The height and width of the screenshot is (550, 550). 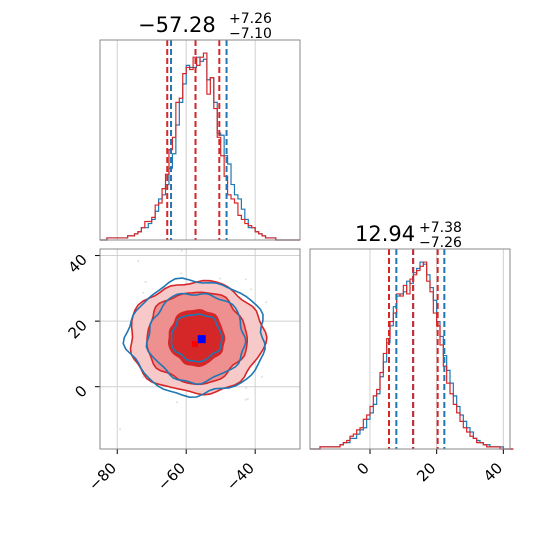 I want to click on title-bottom-right-plus: +7.38, so click(x=440, y=228).